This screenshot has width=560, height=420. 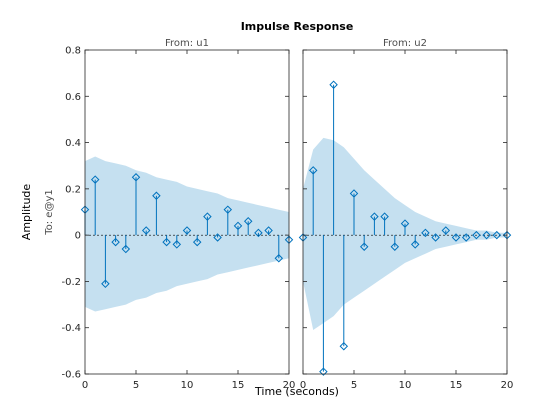 What do you see at coordinates (73, 143) in the screenshot?
I see `y-tick-label: 0.4` at bounding box center [73, 143].